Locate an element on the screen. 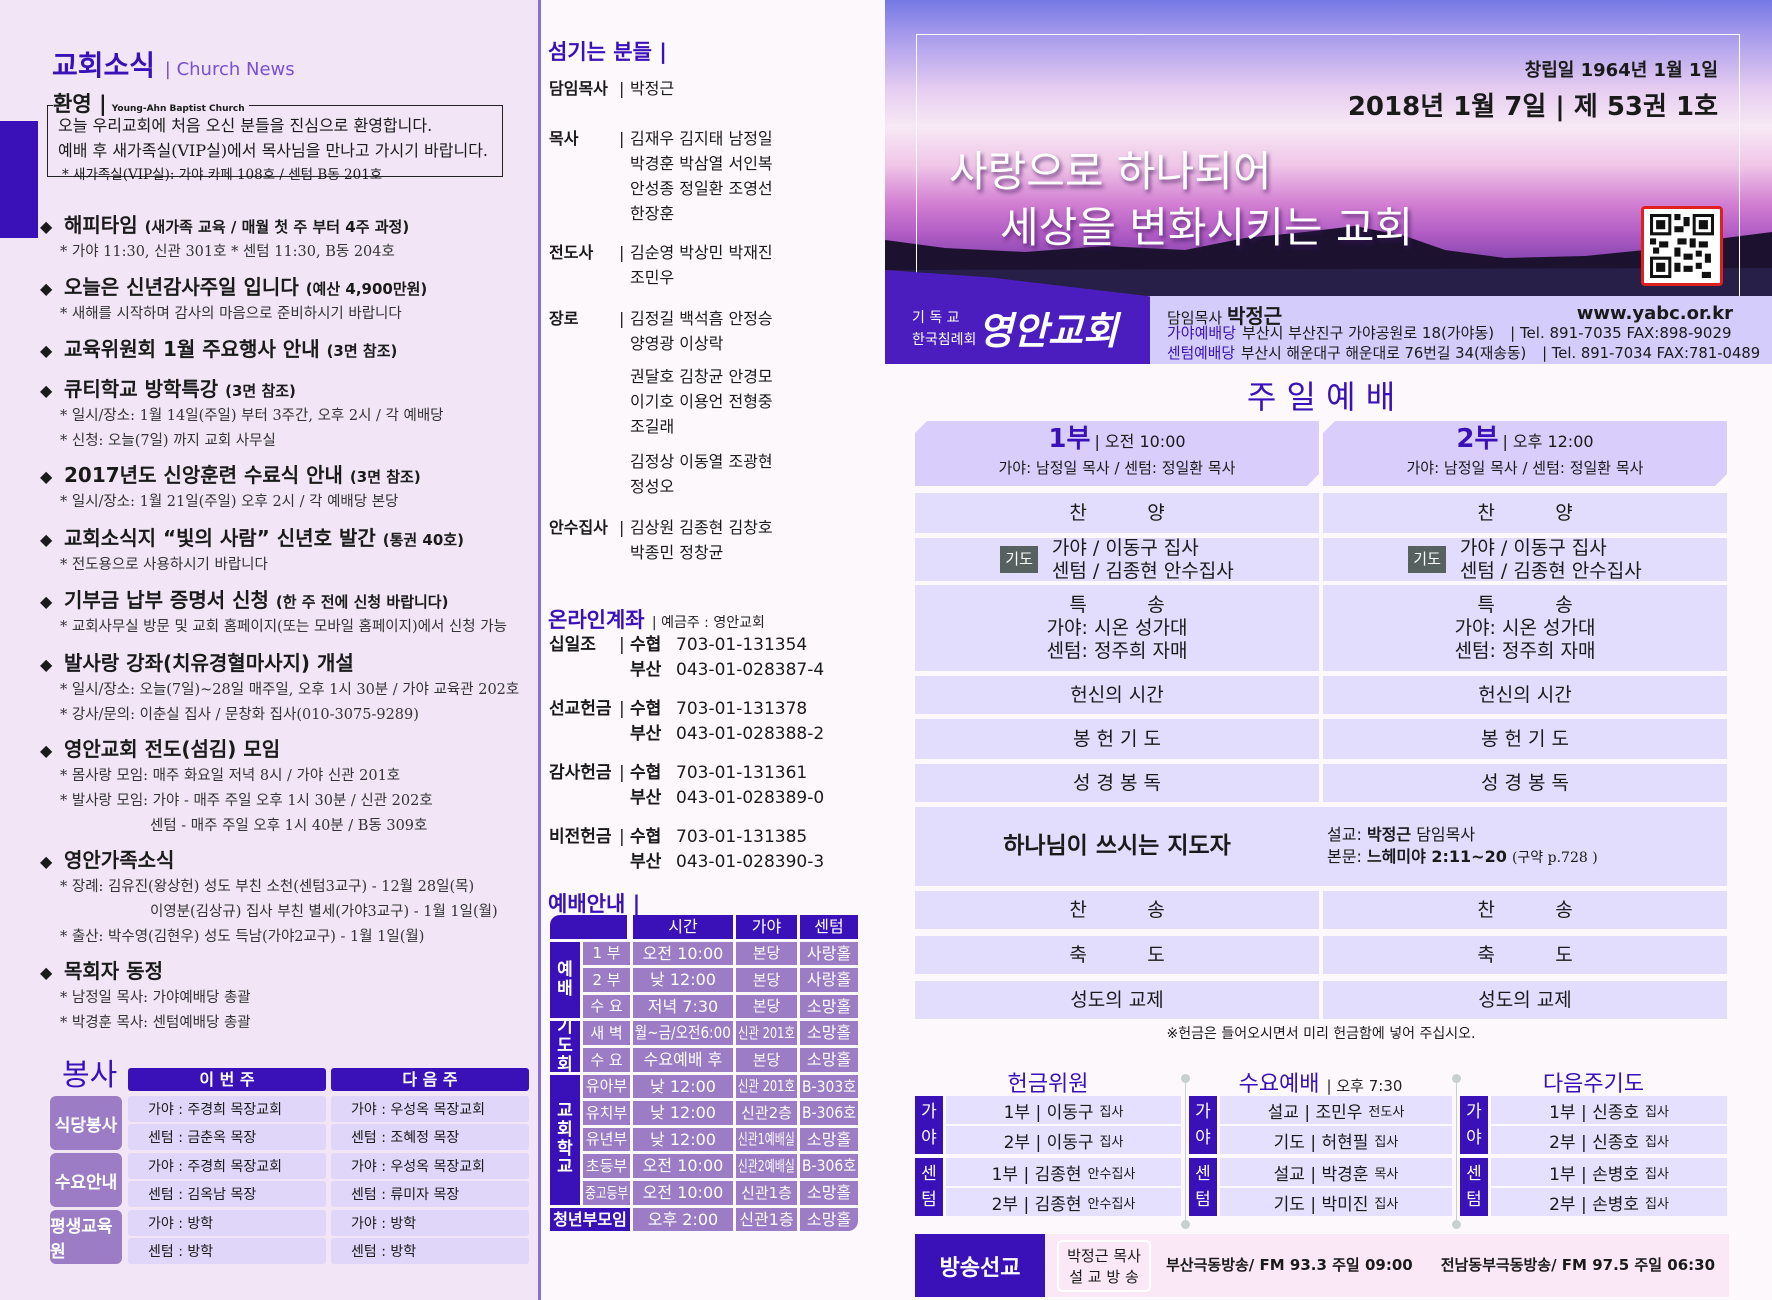 This screenshot has width=1772, height=1300. guide-cell: B-303호 is located at coordinates (829, 1086).